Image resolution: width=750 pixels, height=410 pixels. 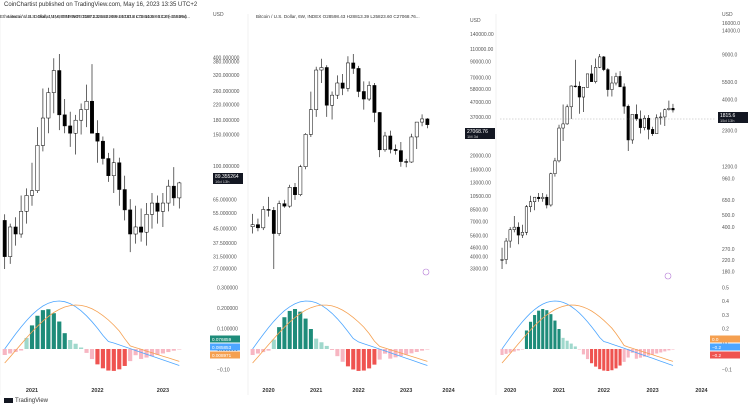 What do you see at coordinates (448, 391) in the screenshot?
I see `btc-x-tick-4: 2024` at bounding box center [448, 391].